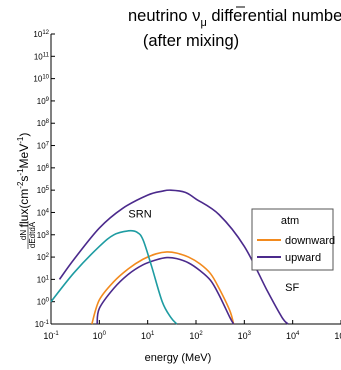  What do you see at coordinates (43, 212) in the screenshot?
I see `y-tick-label: 104` at bounding box center [43, 212].